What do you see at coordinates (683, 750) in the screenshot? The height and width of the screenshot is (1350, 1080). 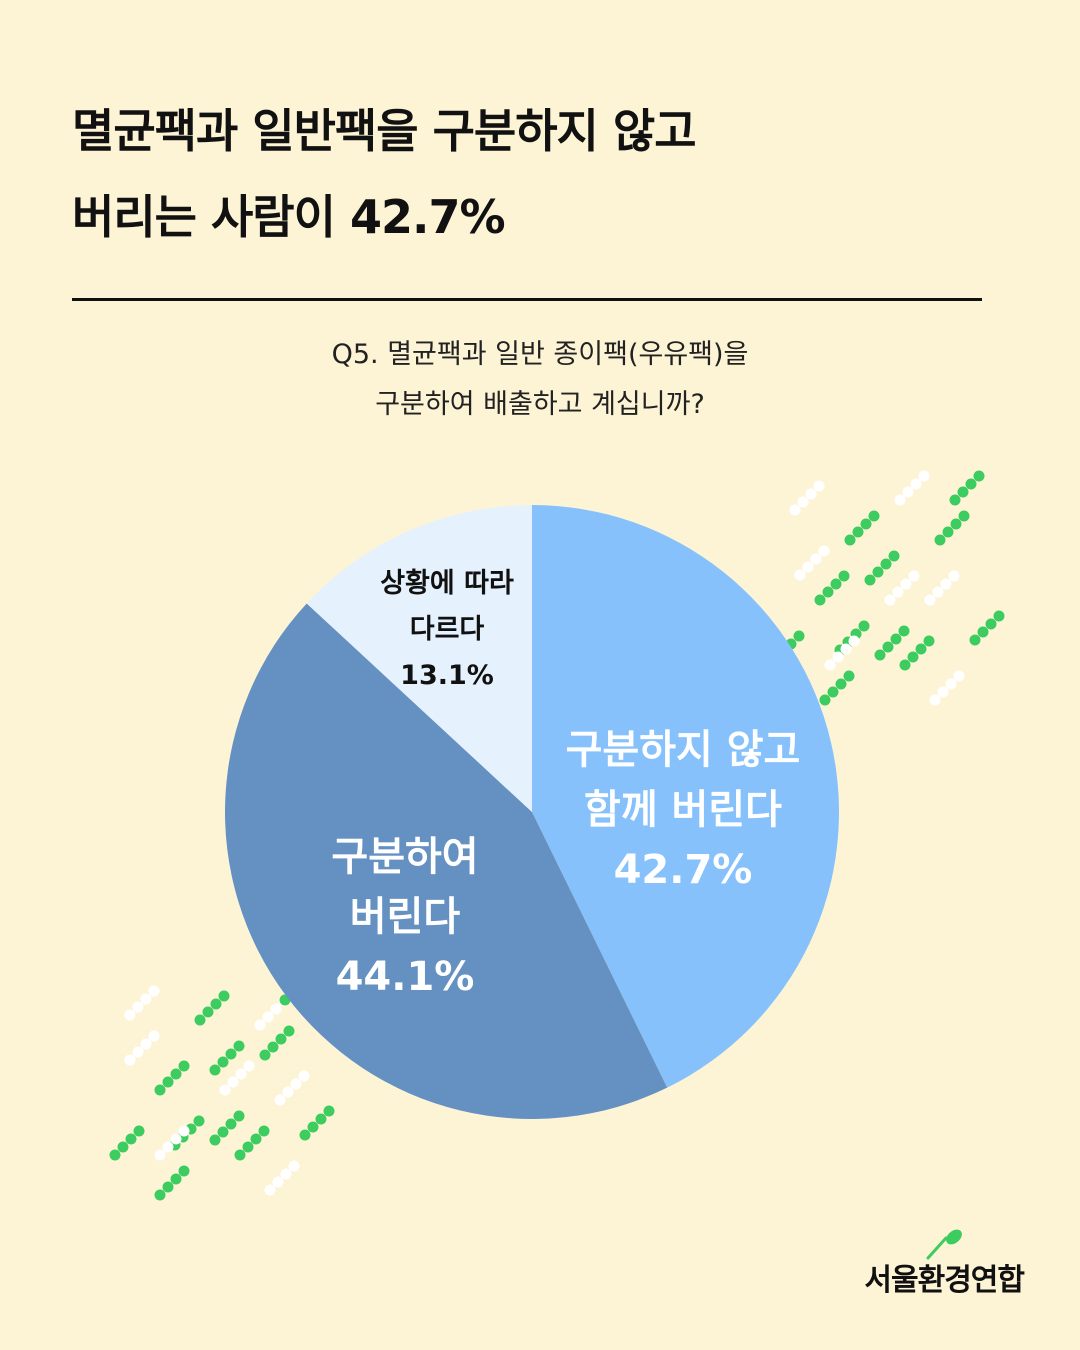 I see `slice-label-not-separated-line-1: 구분하지 않고` at bounding box center [683, 750].